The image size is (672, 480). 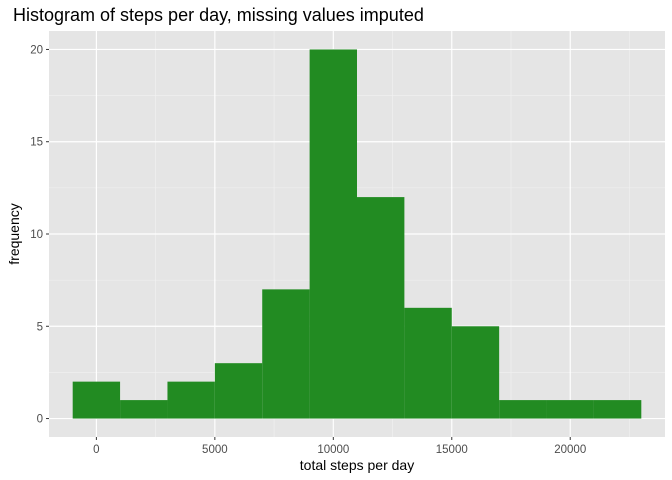 I want to click on y-tick-label: 20, so click(x=36, y=50).